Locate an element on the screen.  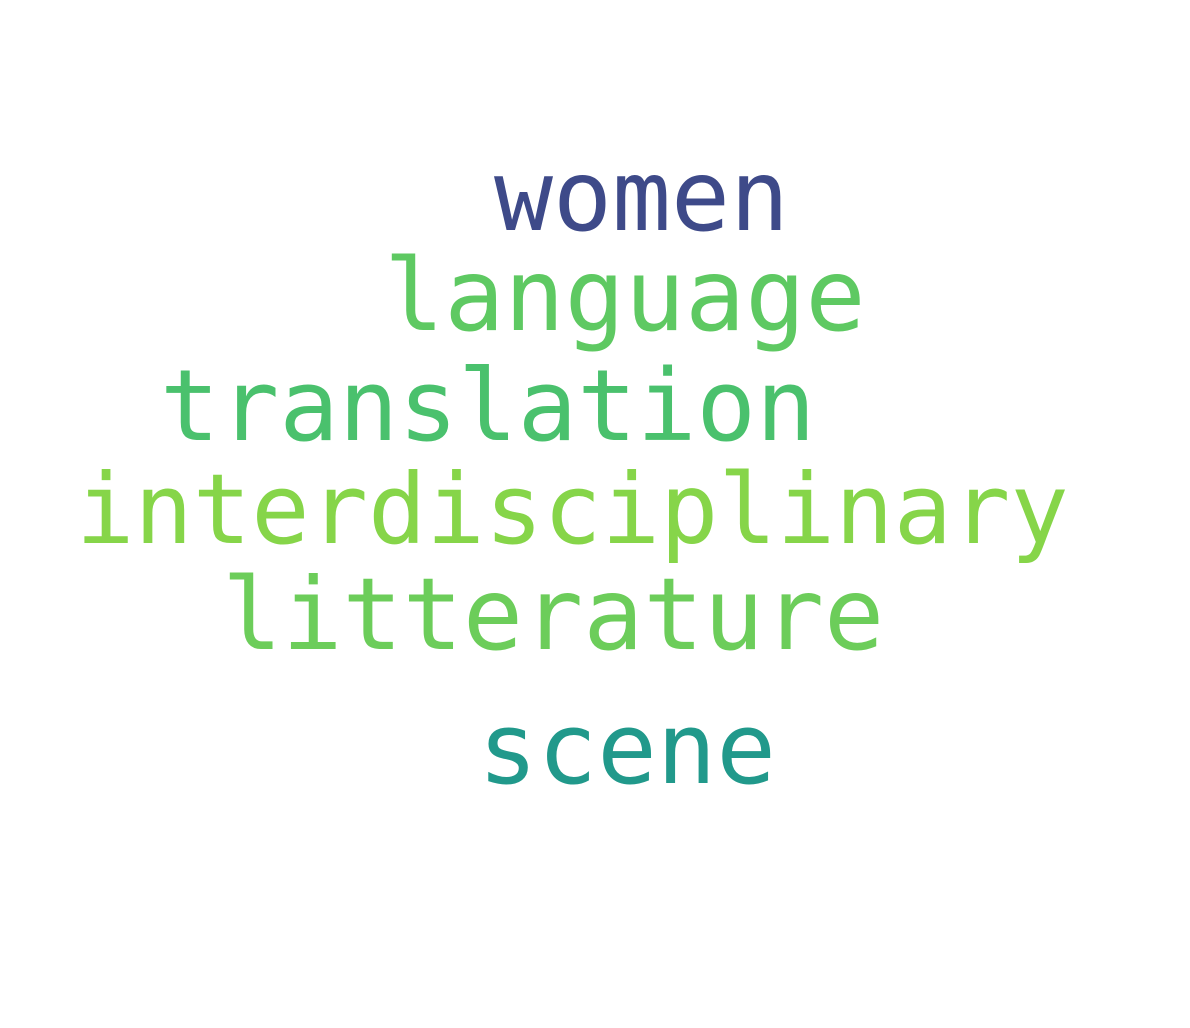
word-translation: translation is located at coordinates (488, 406).